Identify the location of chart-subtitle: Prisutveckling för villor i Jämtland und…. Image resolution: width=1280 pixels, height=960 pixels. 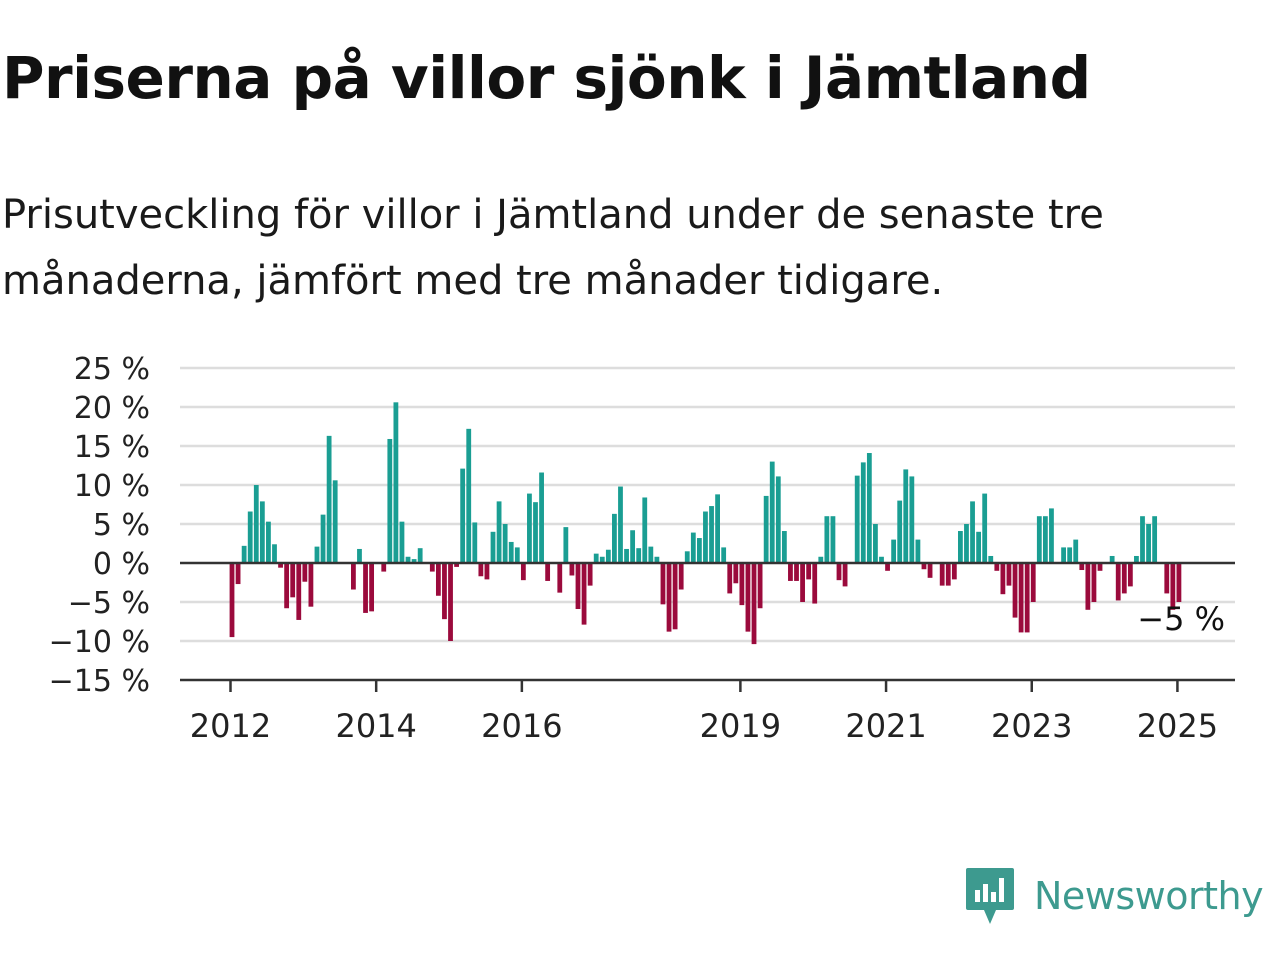
(553, 248).